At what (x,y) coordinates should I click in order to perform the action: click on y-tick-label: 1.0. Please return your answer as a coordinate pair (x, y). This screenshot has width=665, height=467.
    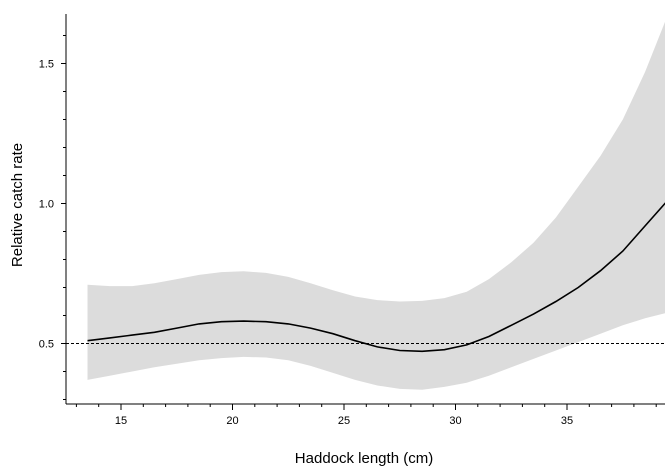
    Looking at the image, I should click on (46, 205).